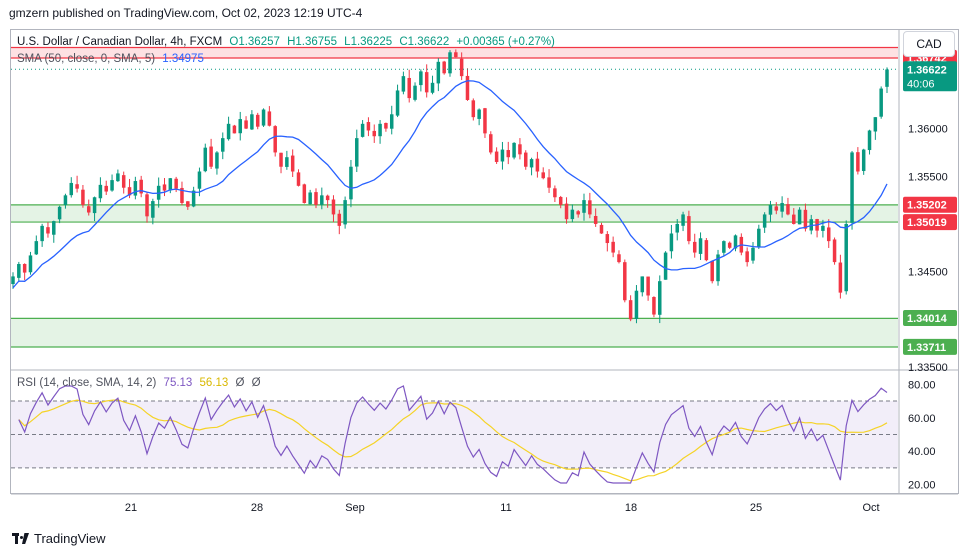  Describe the element at coordinates (20, 538) in the screenshot. I see `tradingview-logo-icon` at that location.